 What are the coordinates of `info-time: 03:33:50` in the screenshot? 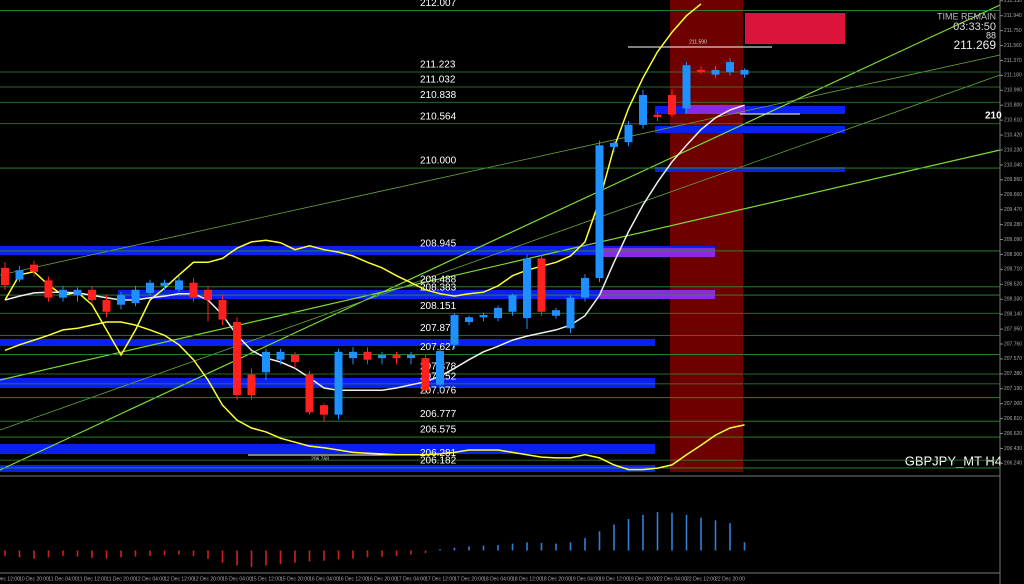 It's located at (974, 27).